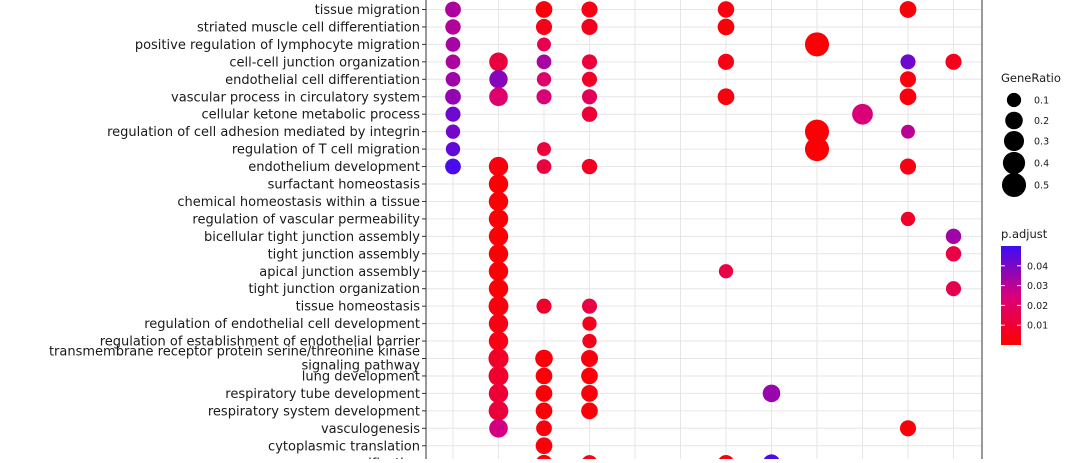 The width and height of the screenshot is (1080, 463). Describe the element at coordinates (498, 411) in the screenshot. I see `point-respiratory-system-development-col2` at that location.